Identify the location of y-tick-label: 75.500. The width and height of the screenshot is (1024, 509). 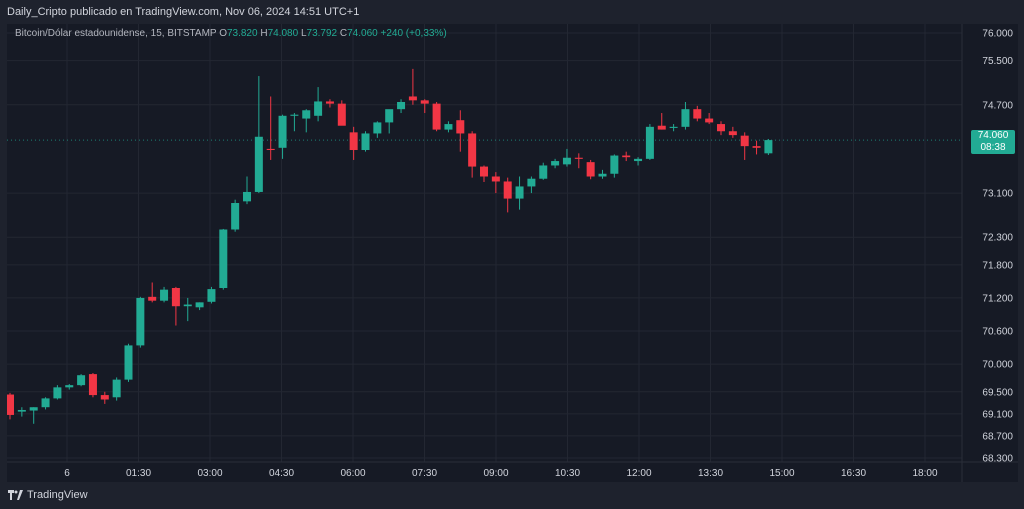
(997, 61).